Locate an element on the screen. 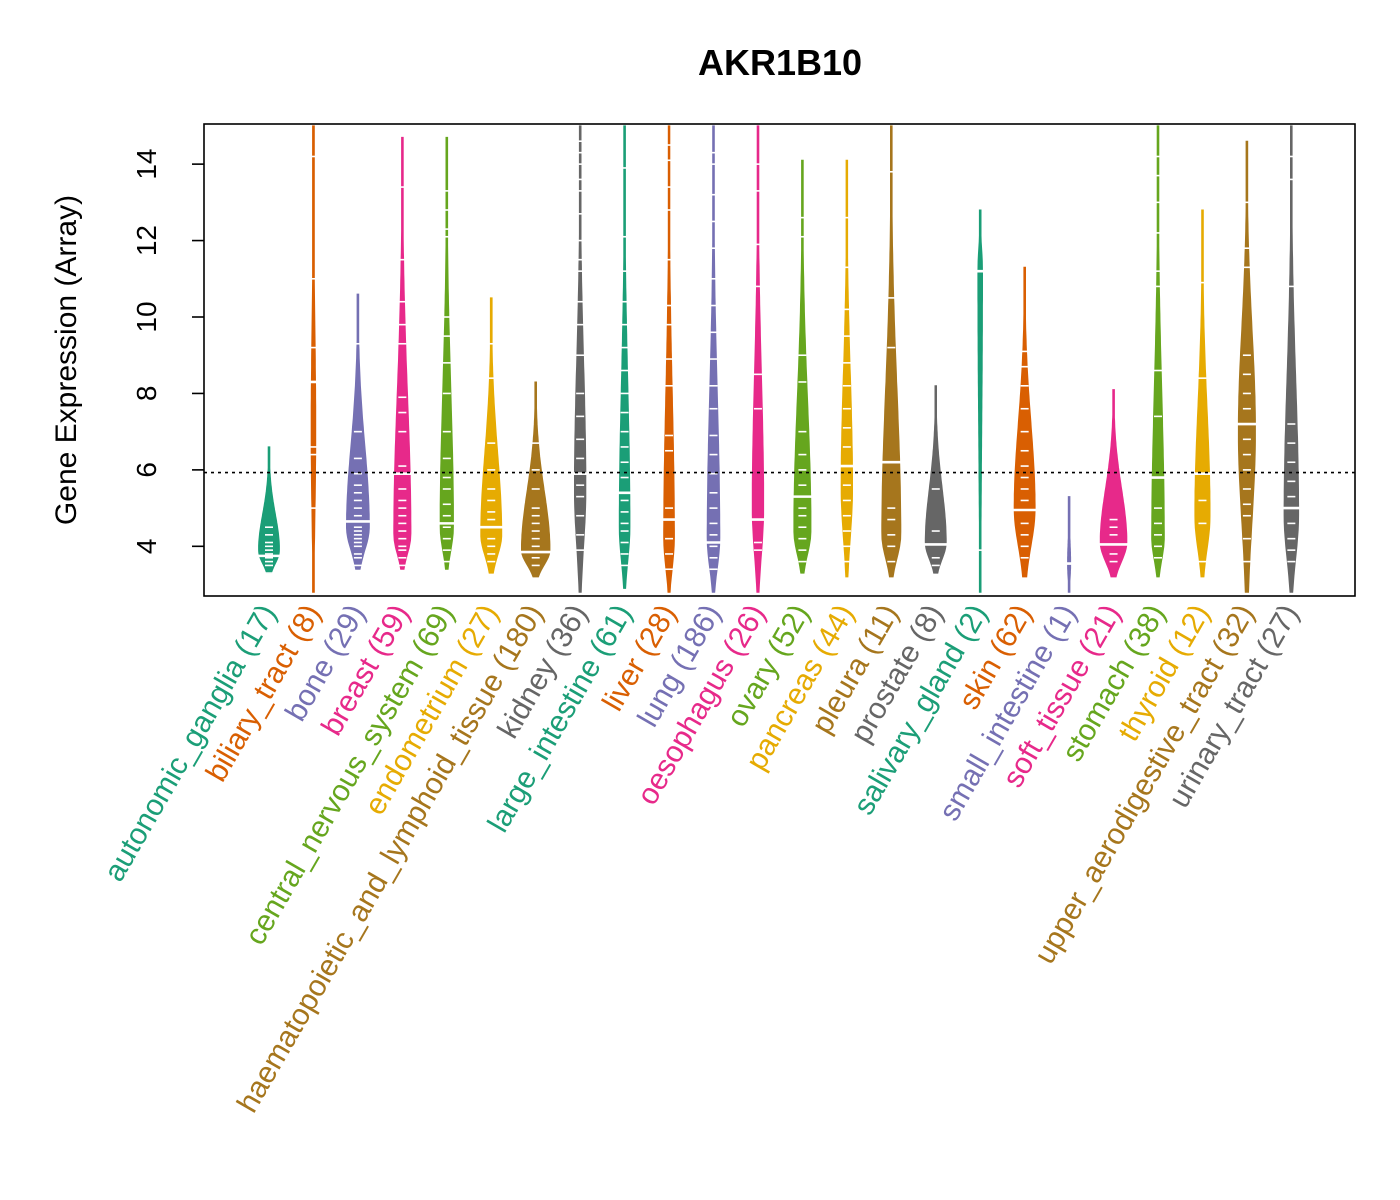 Image resolution: width=1400 pixels, height=1200 pixels. violin-pancreas is located at coordinates (846, 368).